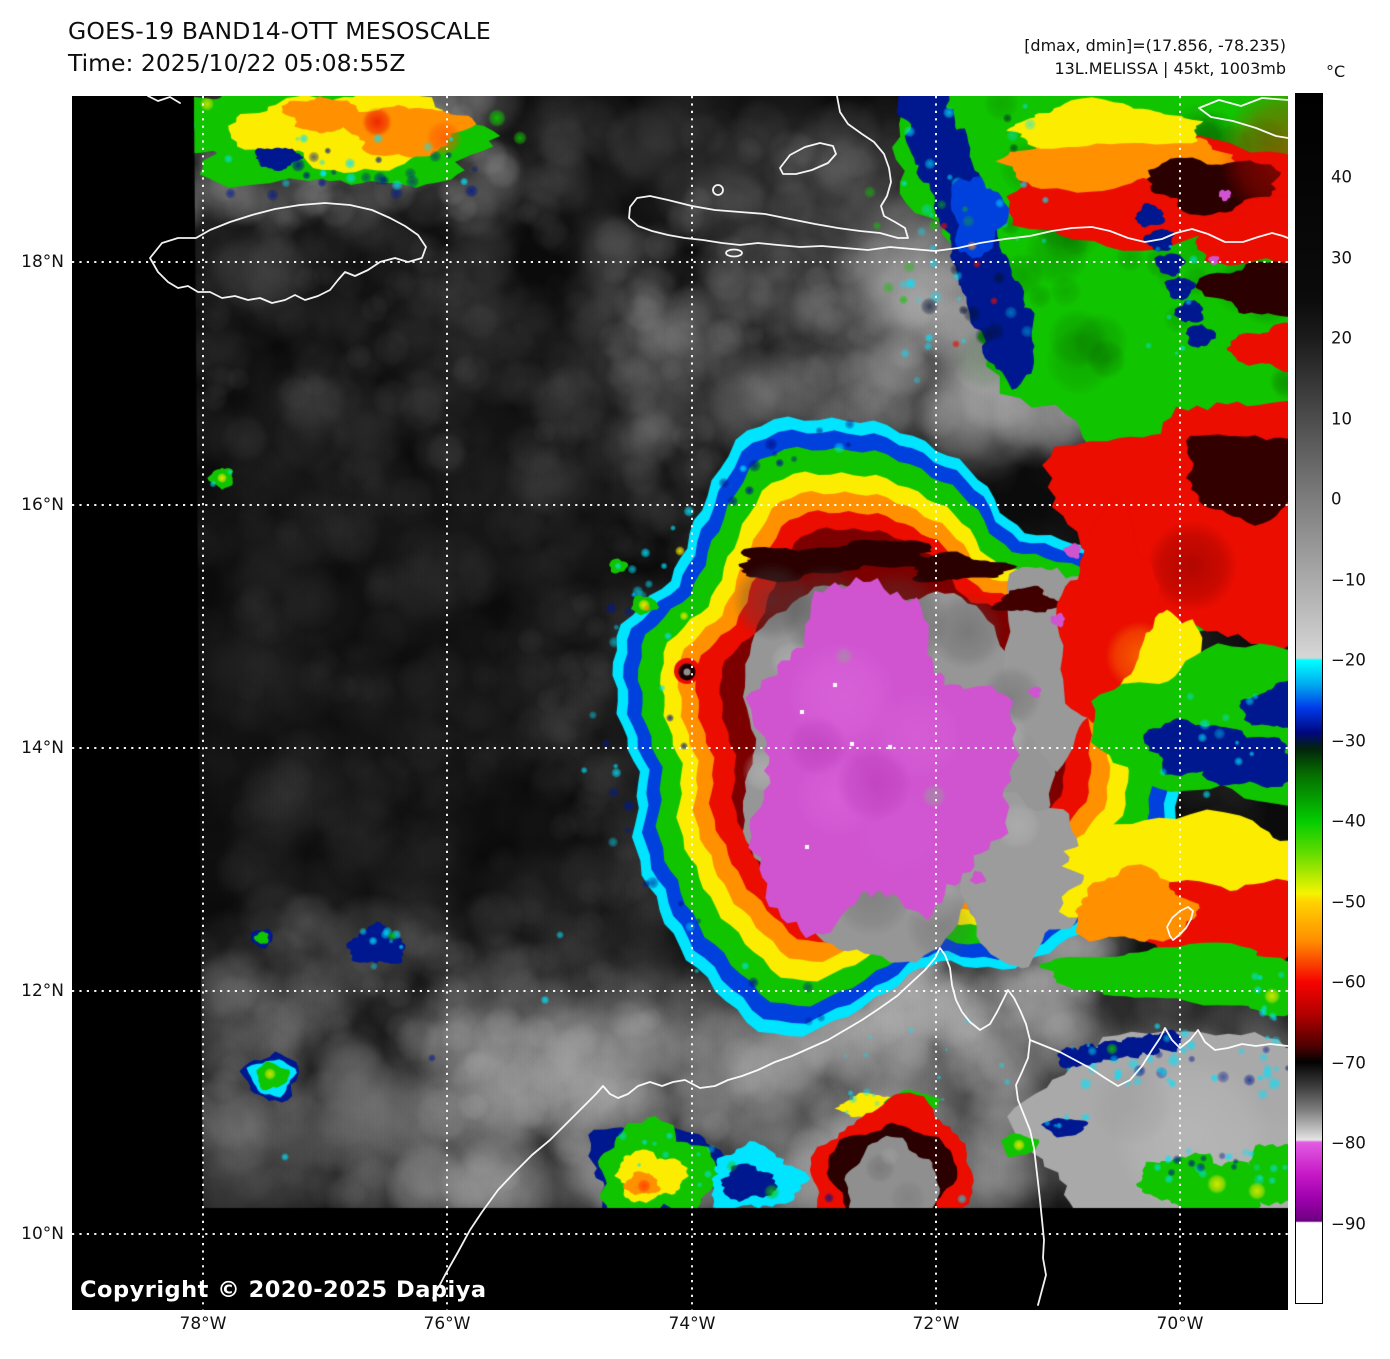 The image size is (1390, 1359). Describe the element at coordinates (237, 63) in the screenshot. I see `timestamp: Time: 2025/10/22 05:08:55Z` at that location.